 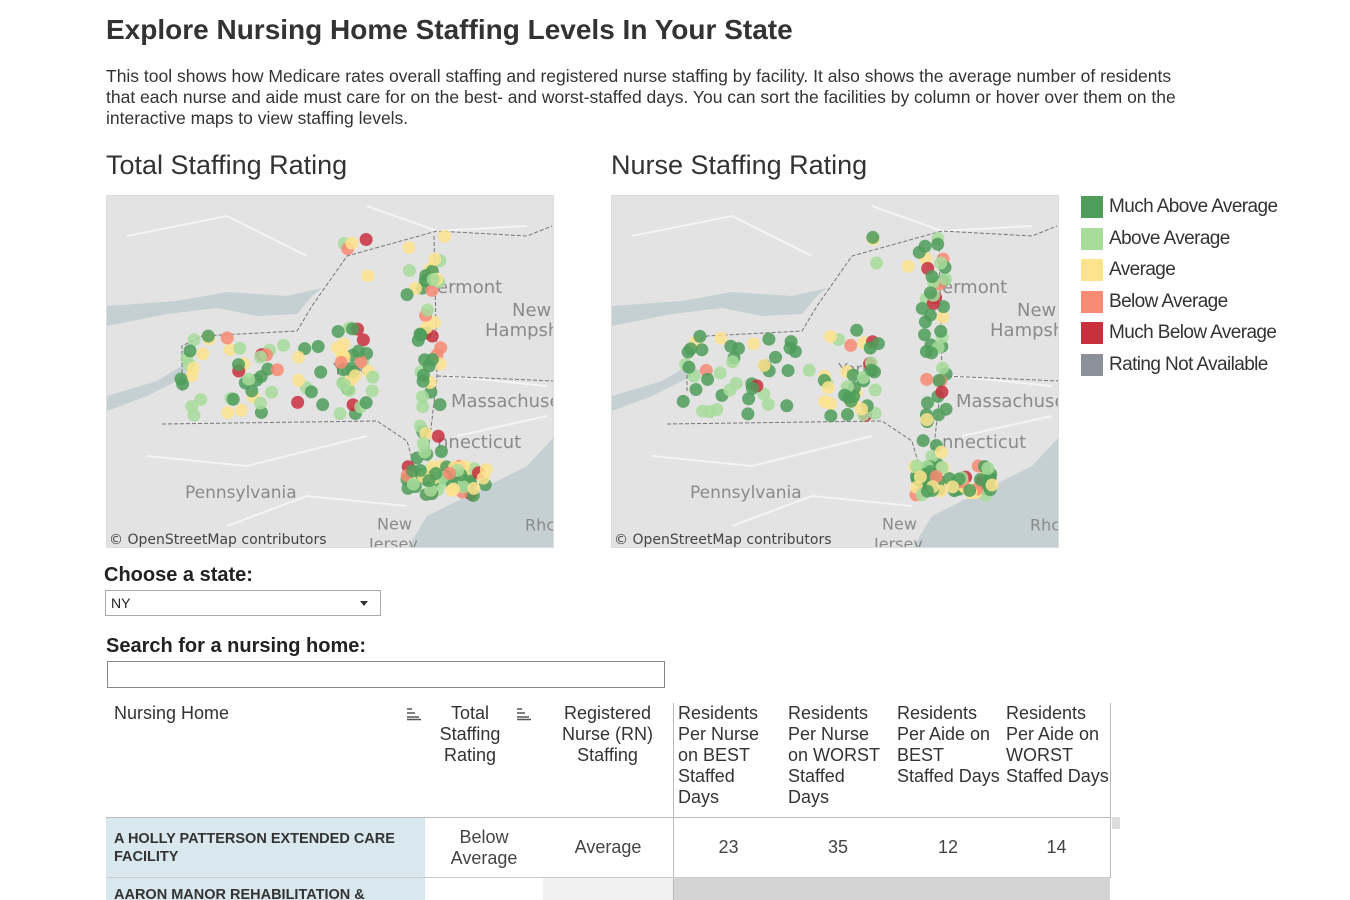 What do you see at coordinates (1179, 333) in the screenshot?
I see `legend-item: Much Below Average` at bounding box center [1179, 333].